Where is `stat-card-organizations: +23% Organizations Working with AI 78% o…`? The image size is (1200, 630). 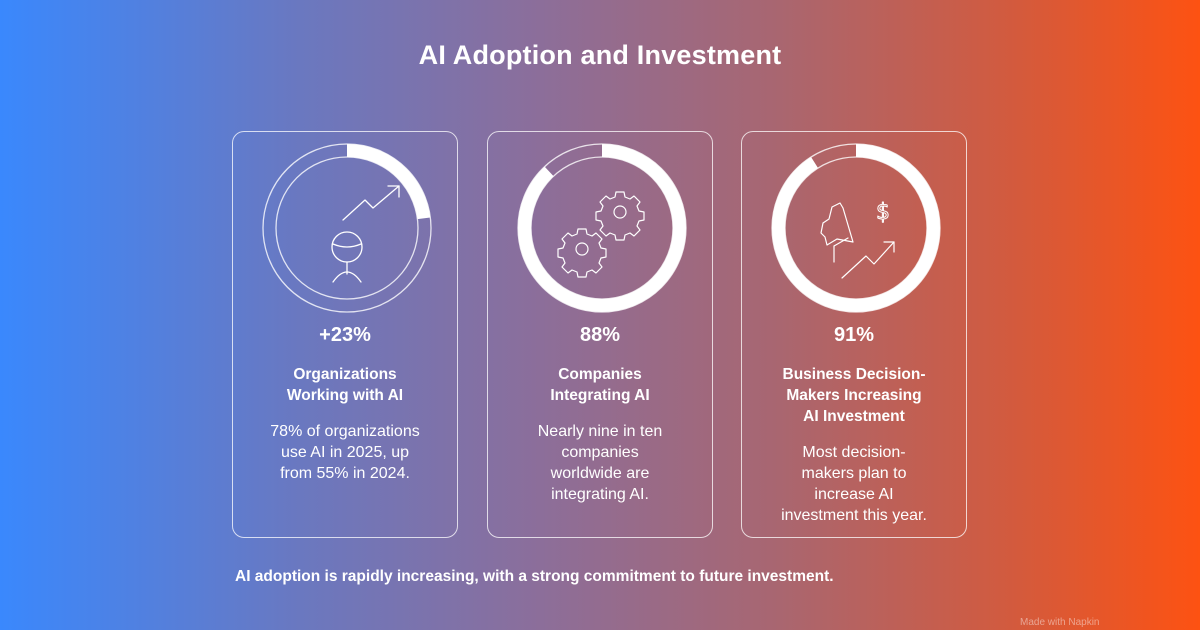
stat-card-organizations: +23% Organizations Working with AI 78% o… is located at coordinates (345, 334).